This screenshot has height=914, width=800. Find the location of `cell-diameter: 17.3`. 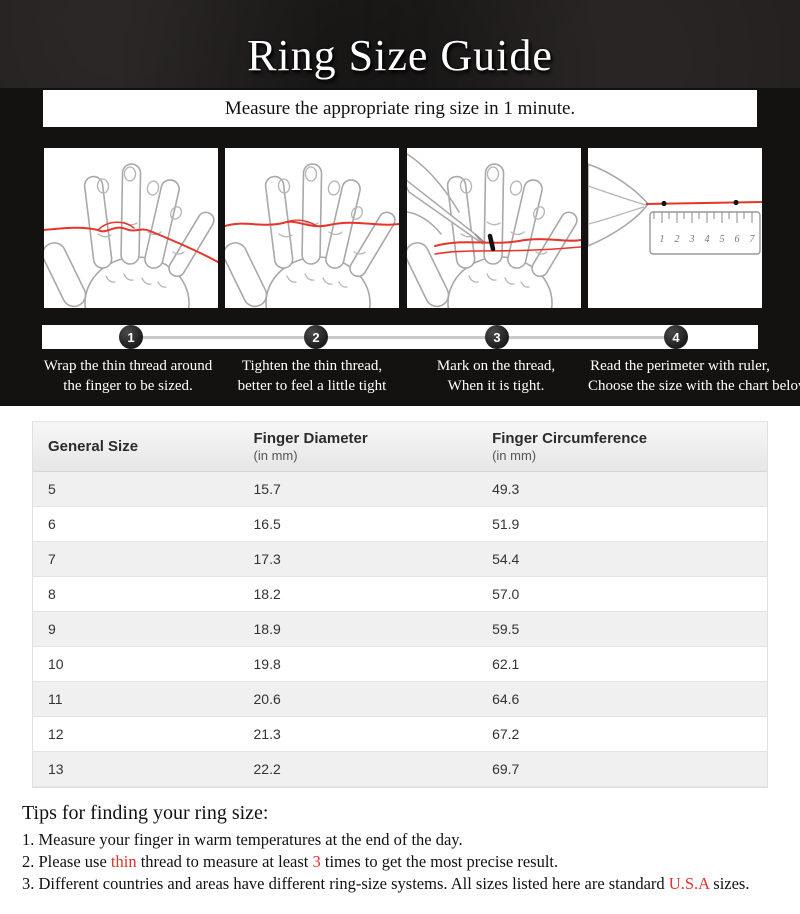

cell-diameter: 17.3 is located at coordinates (358, 559).